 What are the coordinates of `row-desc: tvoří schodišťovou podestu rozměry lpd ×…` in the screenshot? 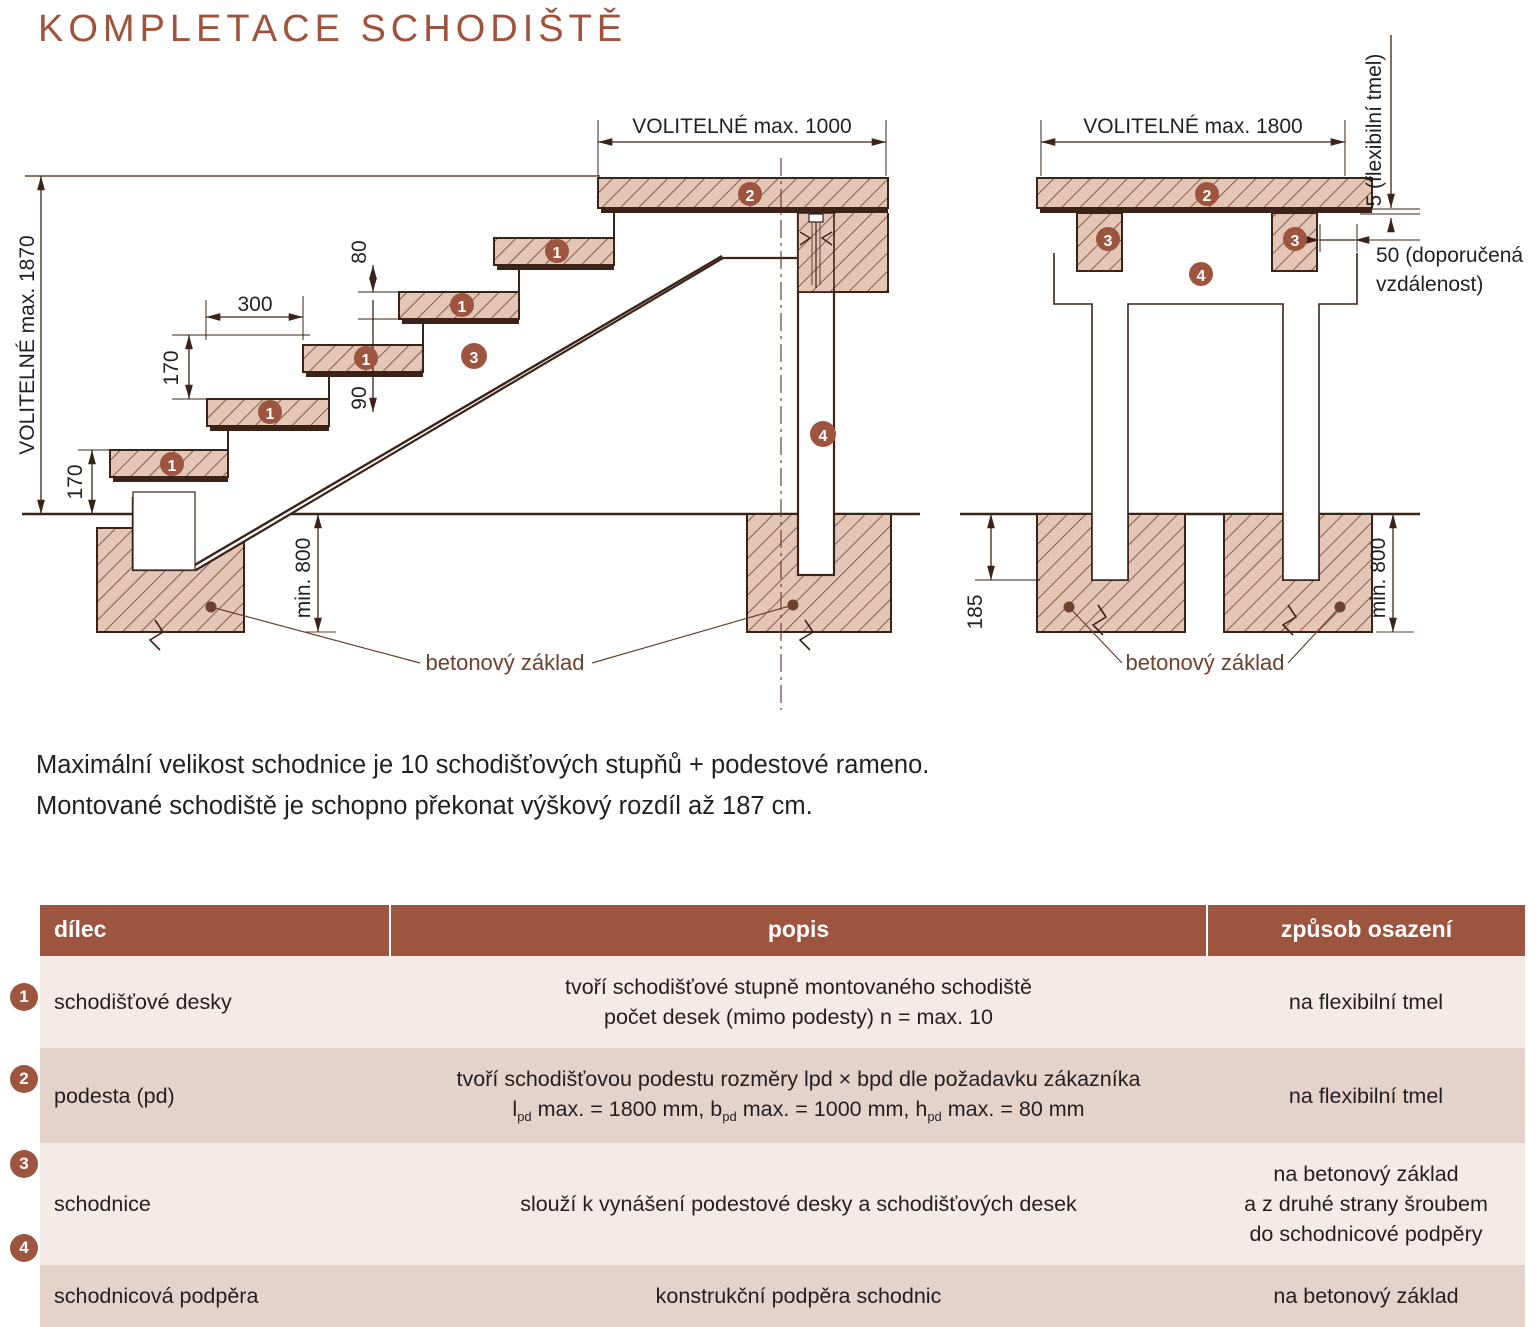 It's located at (798, 1095).